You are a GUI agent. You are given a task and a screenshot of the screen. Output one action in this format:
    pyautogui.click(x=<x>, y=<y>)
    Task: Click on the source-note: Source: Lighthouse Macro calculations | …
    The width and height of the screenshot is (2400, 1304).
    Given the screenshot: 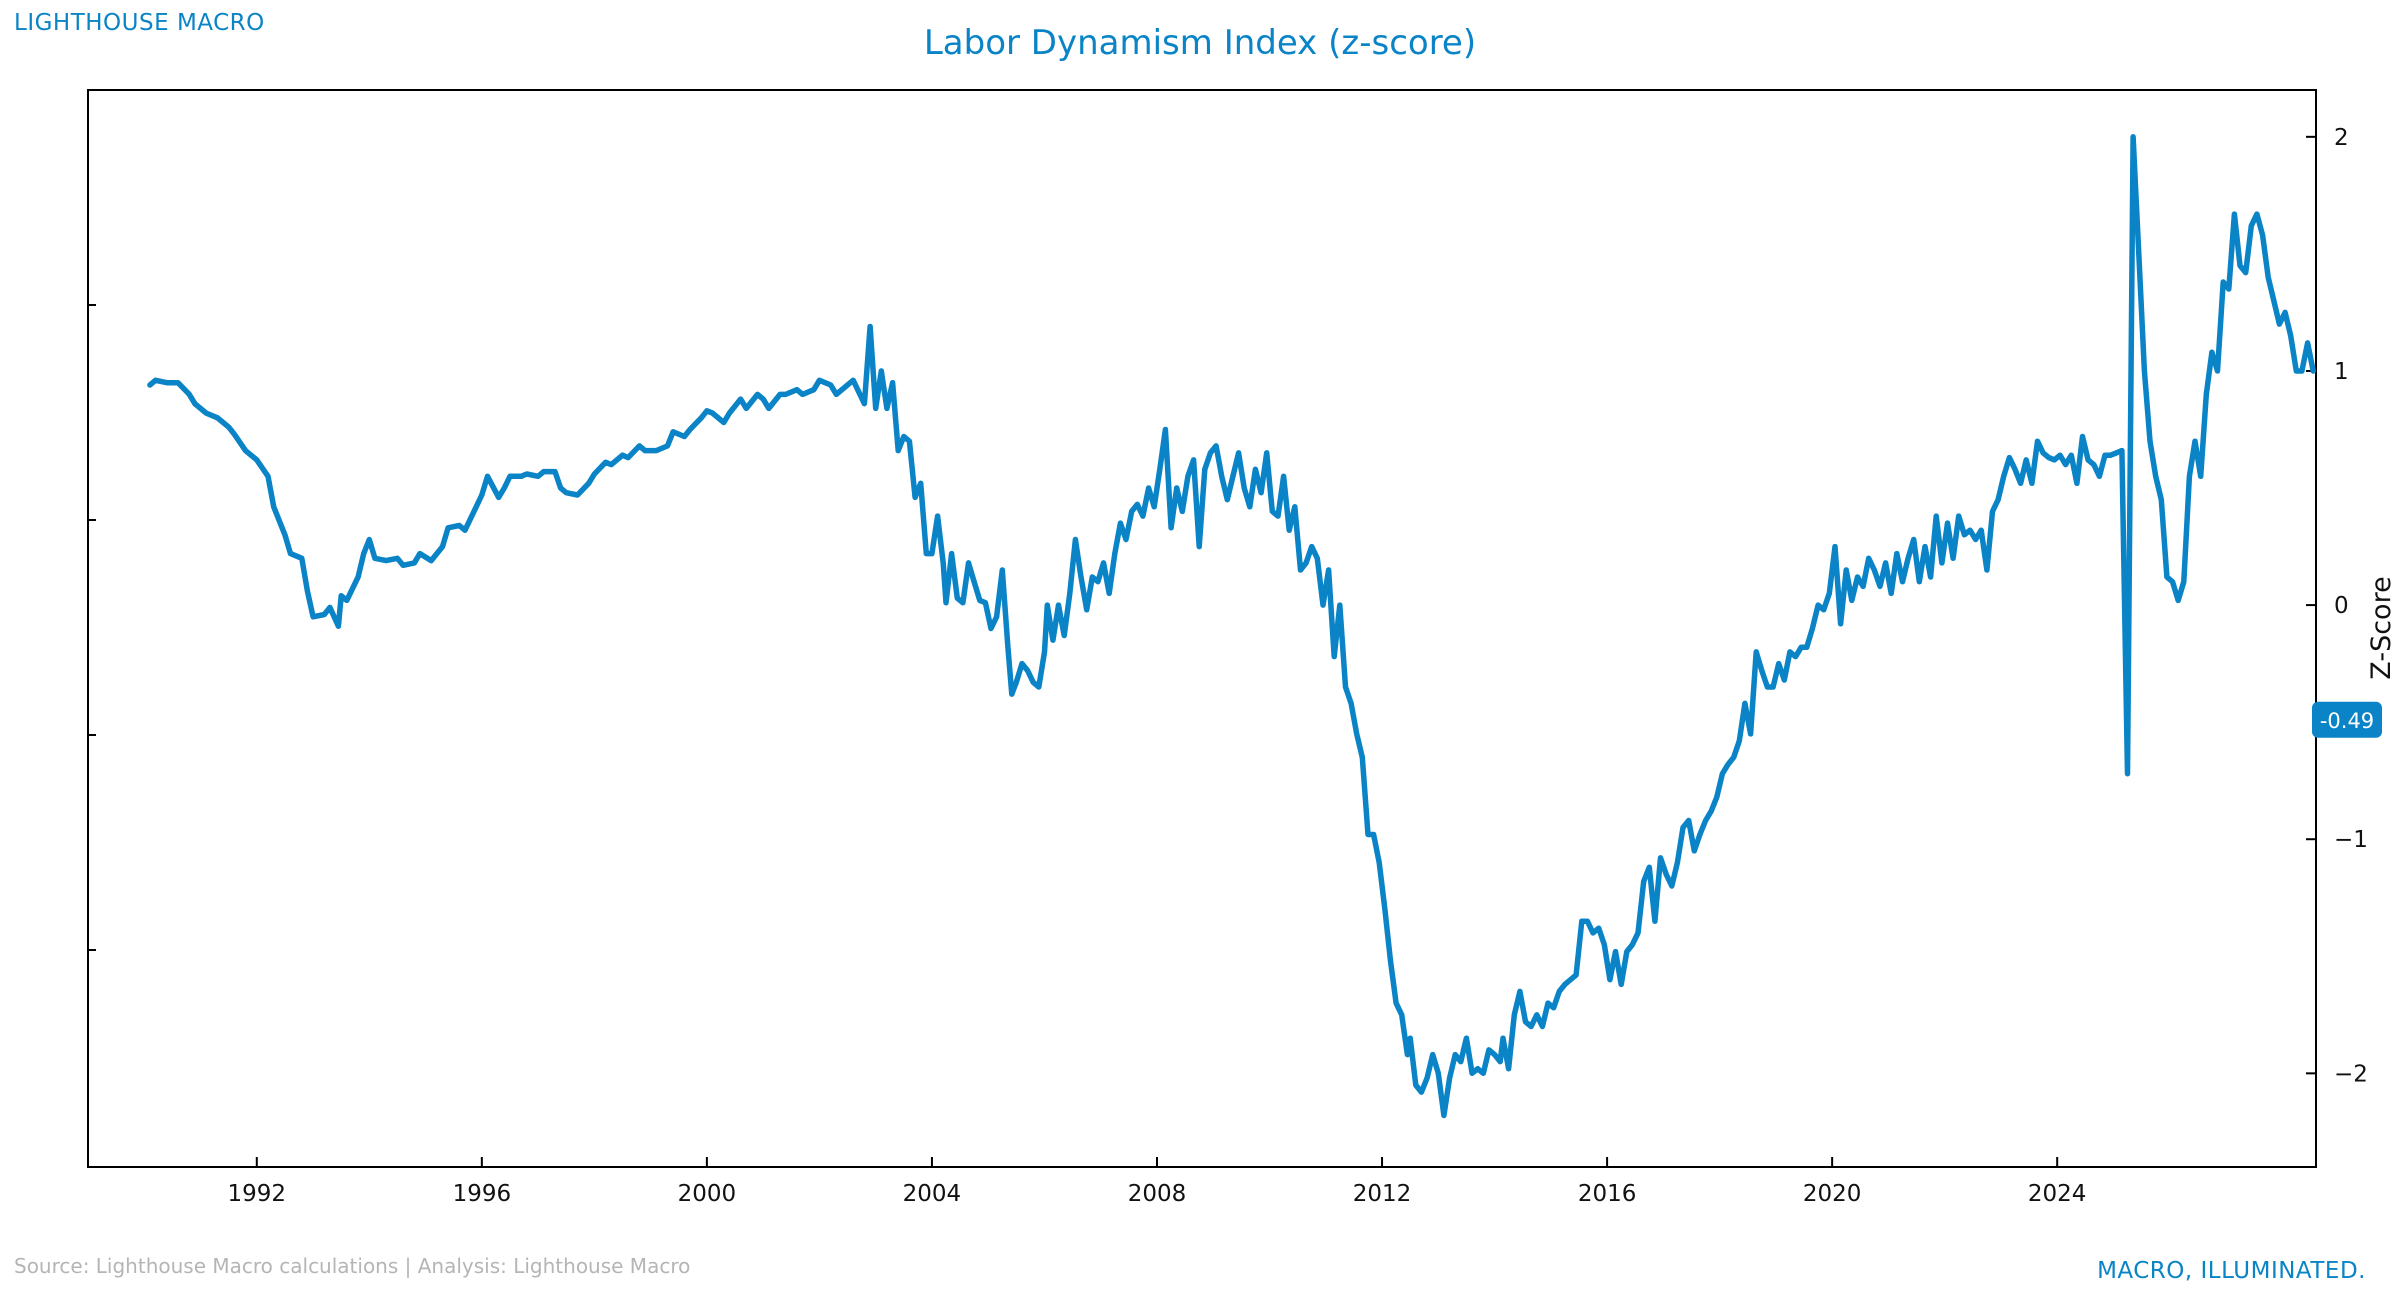 What is the action you would take?
    pyautogui.click(x=352, y=1266)
    